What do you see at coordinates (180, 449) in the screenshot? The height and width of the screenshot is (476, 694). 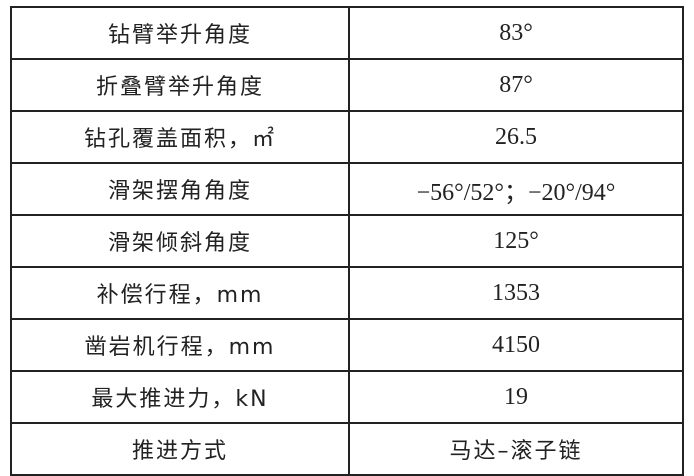 I see `param-cell: 推进方式` at bounding box center [180, 449].